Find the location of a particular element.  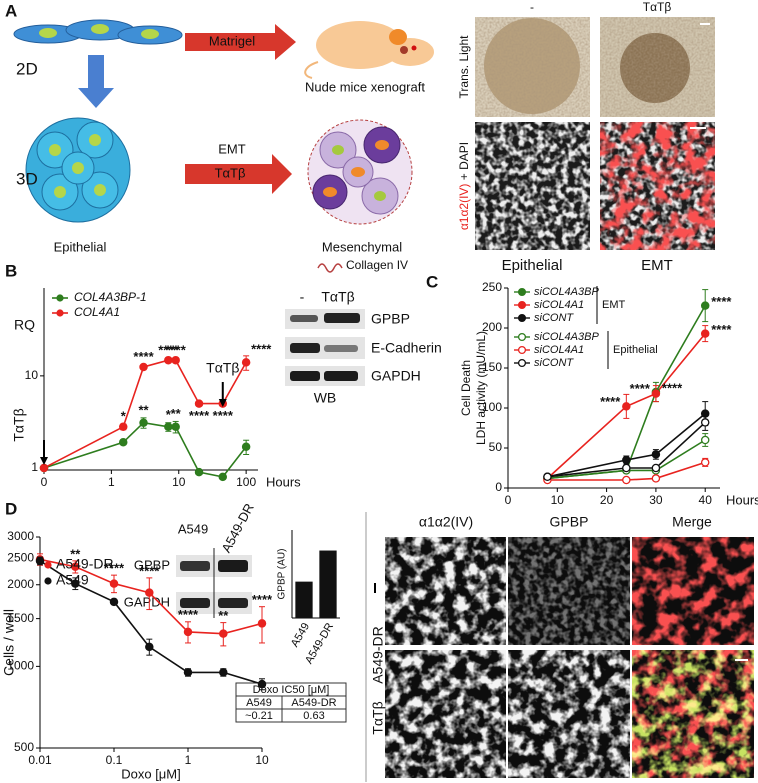

band-label: GAPDH is located at coordinates (147, 601).